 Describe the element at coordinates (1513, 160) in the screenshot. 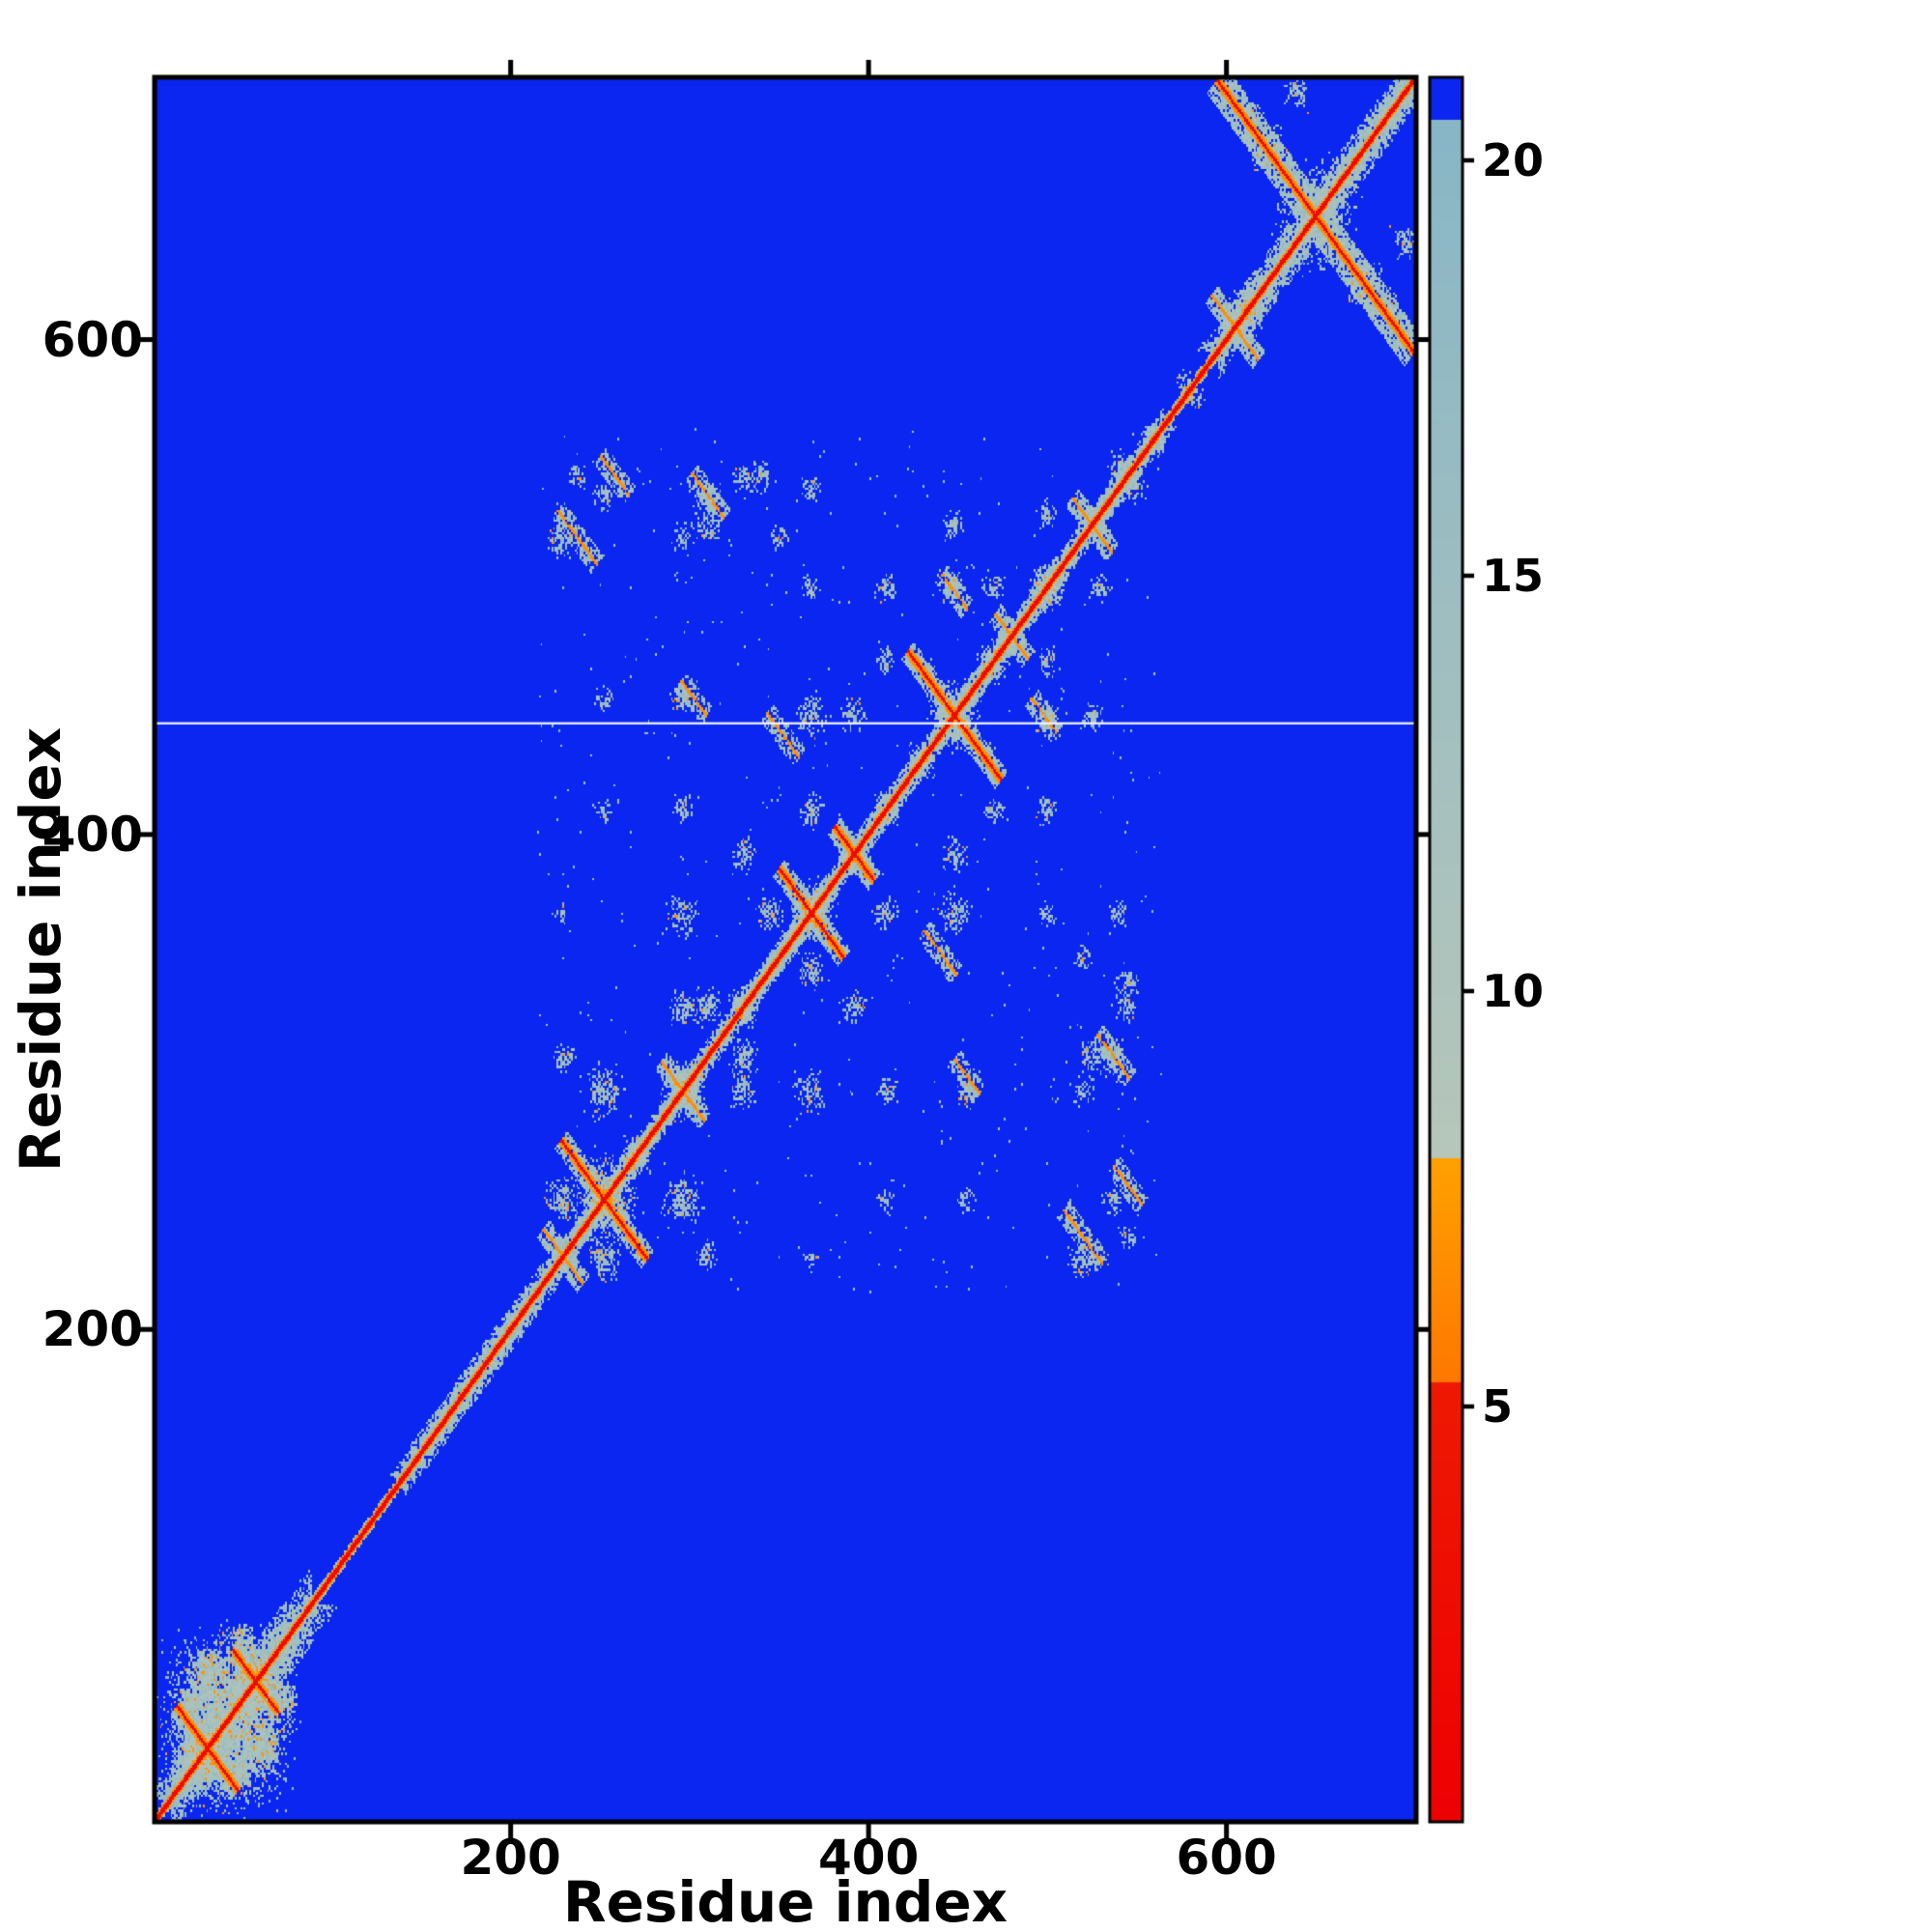

I see `colorbar-tick-label: 20` at that location.